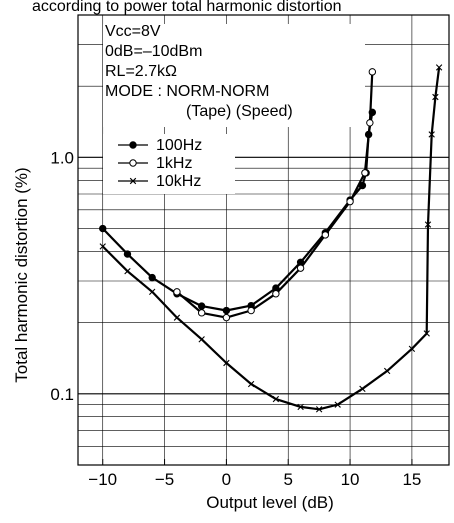 This screenshot has height=523, width=454. Describe the element at coordinates (102, 479) in the screenshot. I see `x-tick-label: −10` at that location.